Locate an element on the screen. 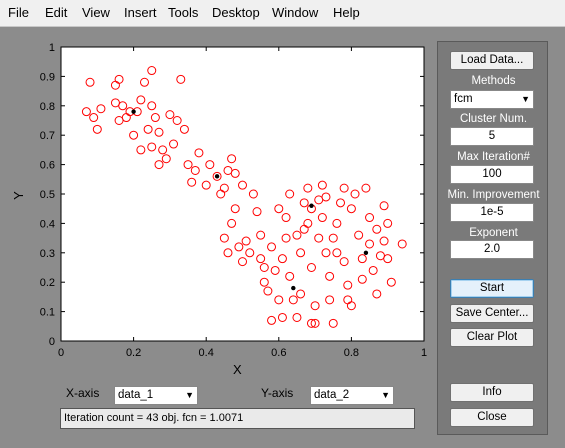 The width and height of the screenshot is (565, 448). menu-tools: Tools is located at coordinates (183, 12).